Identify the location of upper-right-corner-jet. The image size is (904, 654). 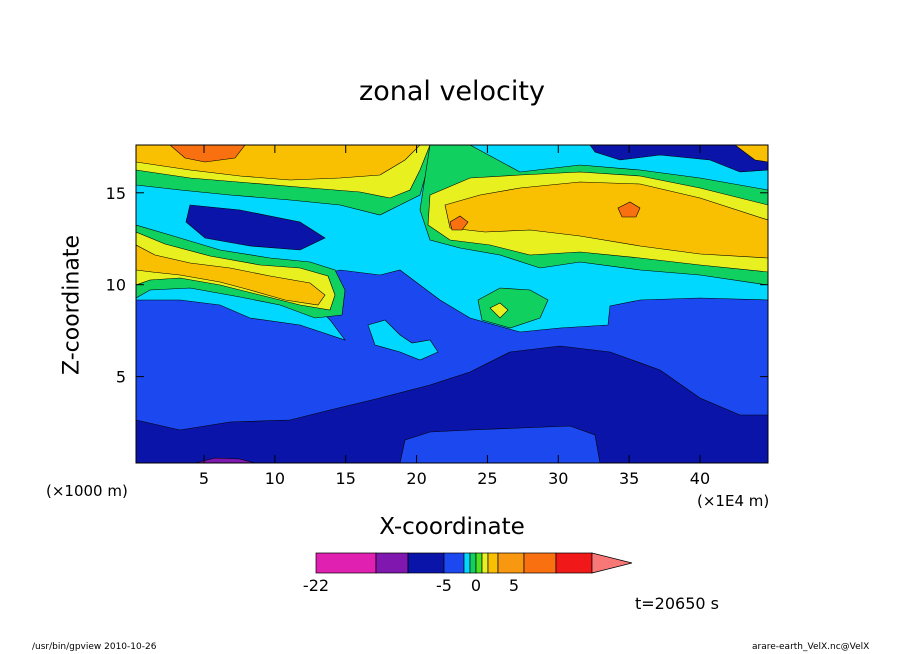
(751, 154).